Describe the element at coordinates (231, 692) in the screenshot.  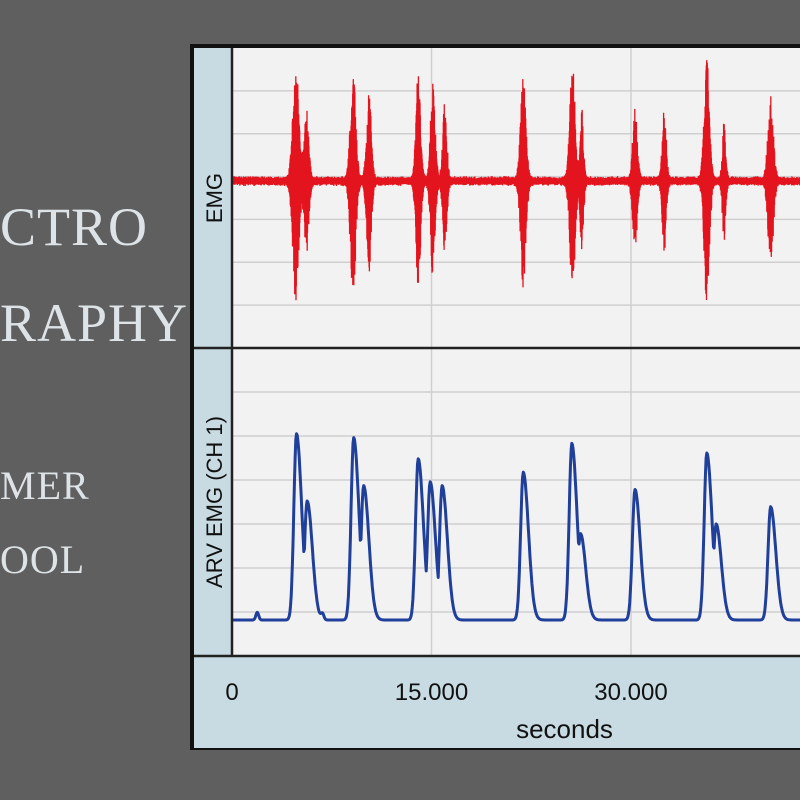
I see `x-tick-label: 0` at that location.